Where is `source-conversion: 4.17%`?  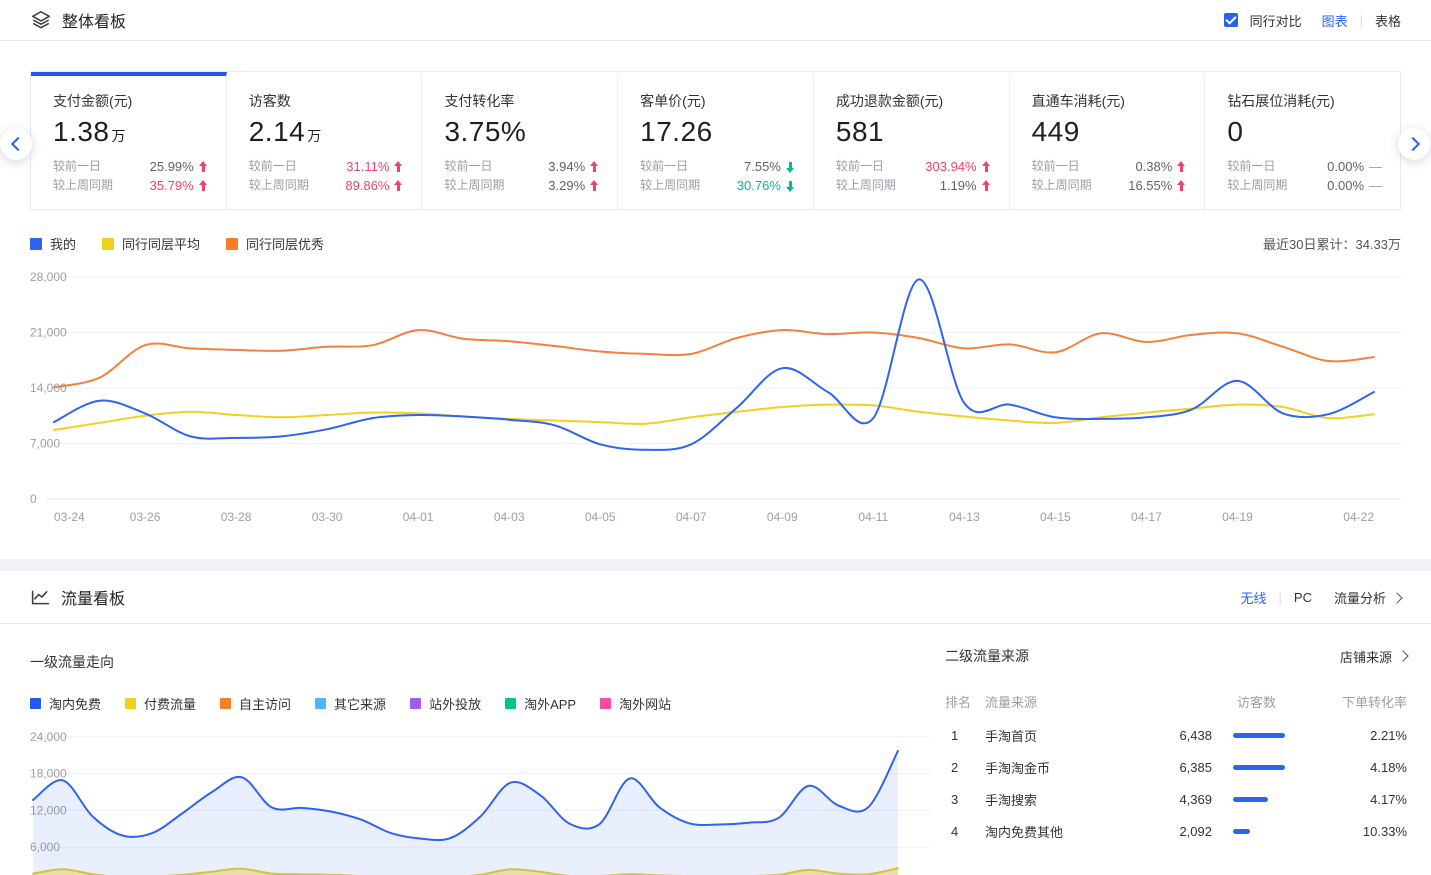 source-conversion: 4.17% is located at coordinates (1388, 799).